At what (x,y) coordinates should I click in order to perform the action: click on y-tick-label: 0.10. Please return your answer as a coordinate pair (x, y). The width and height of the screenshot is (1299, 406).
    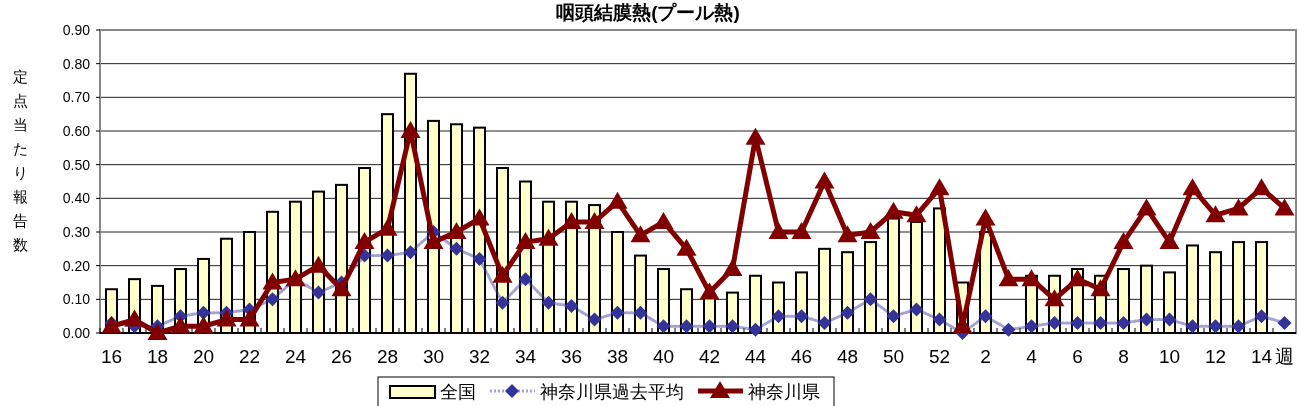
    Looking at the image, I should click on (76, 299).